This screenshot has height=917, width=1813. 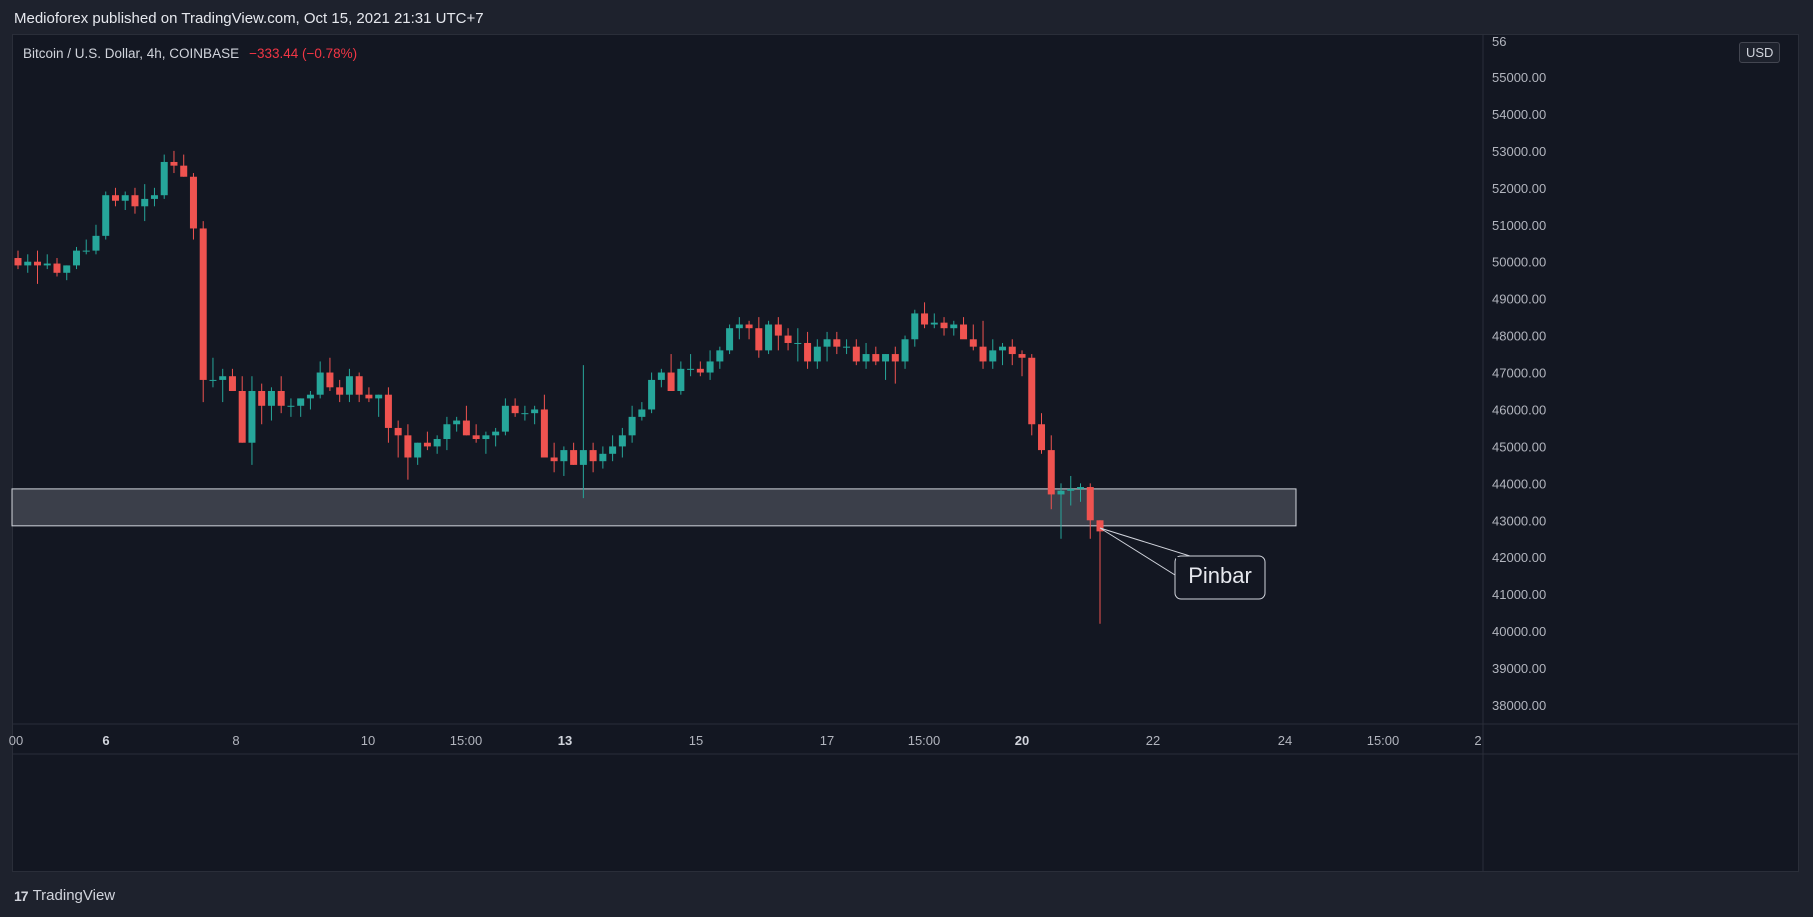 I want to click on price-tick-label-partial: 56, so click(x=1499, y=41).